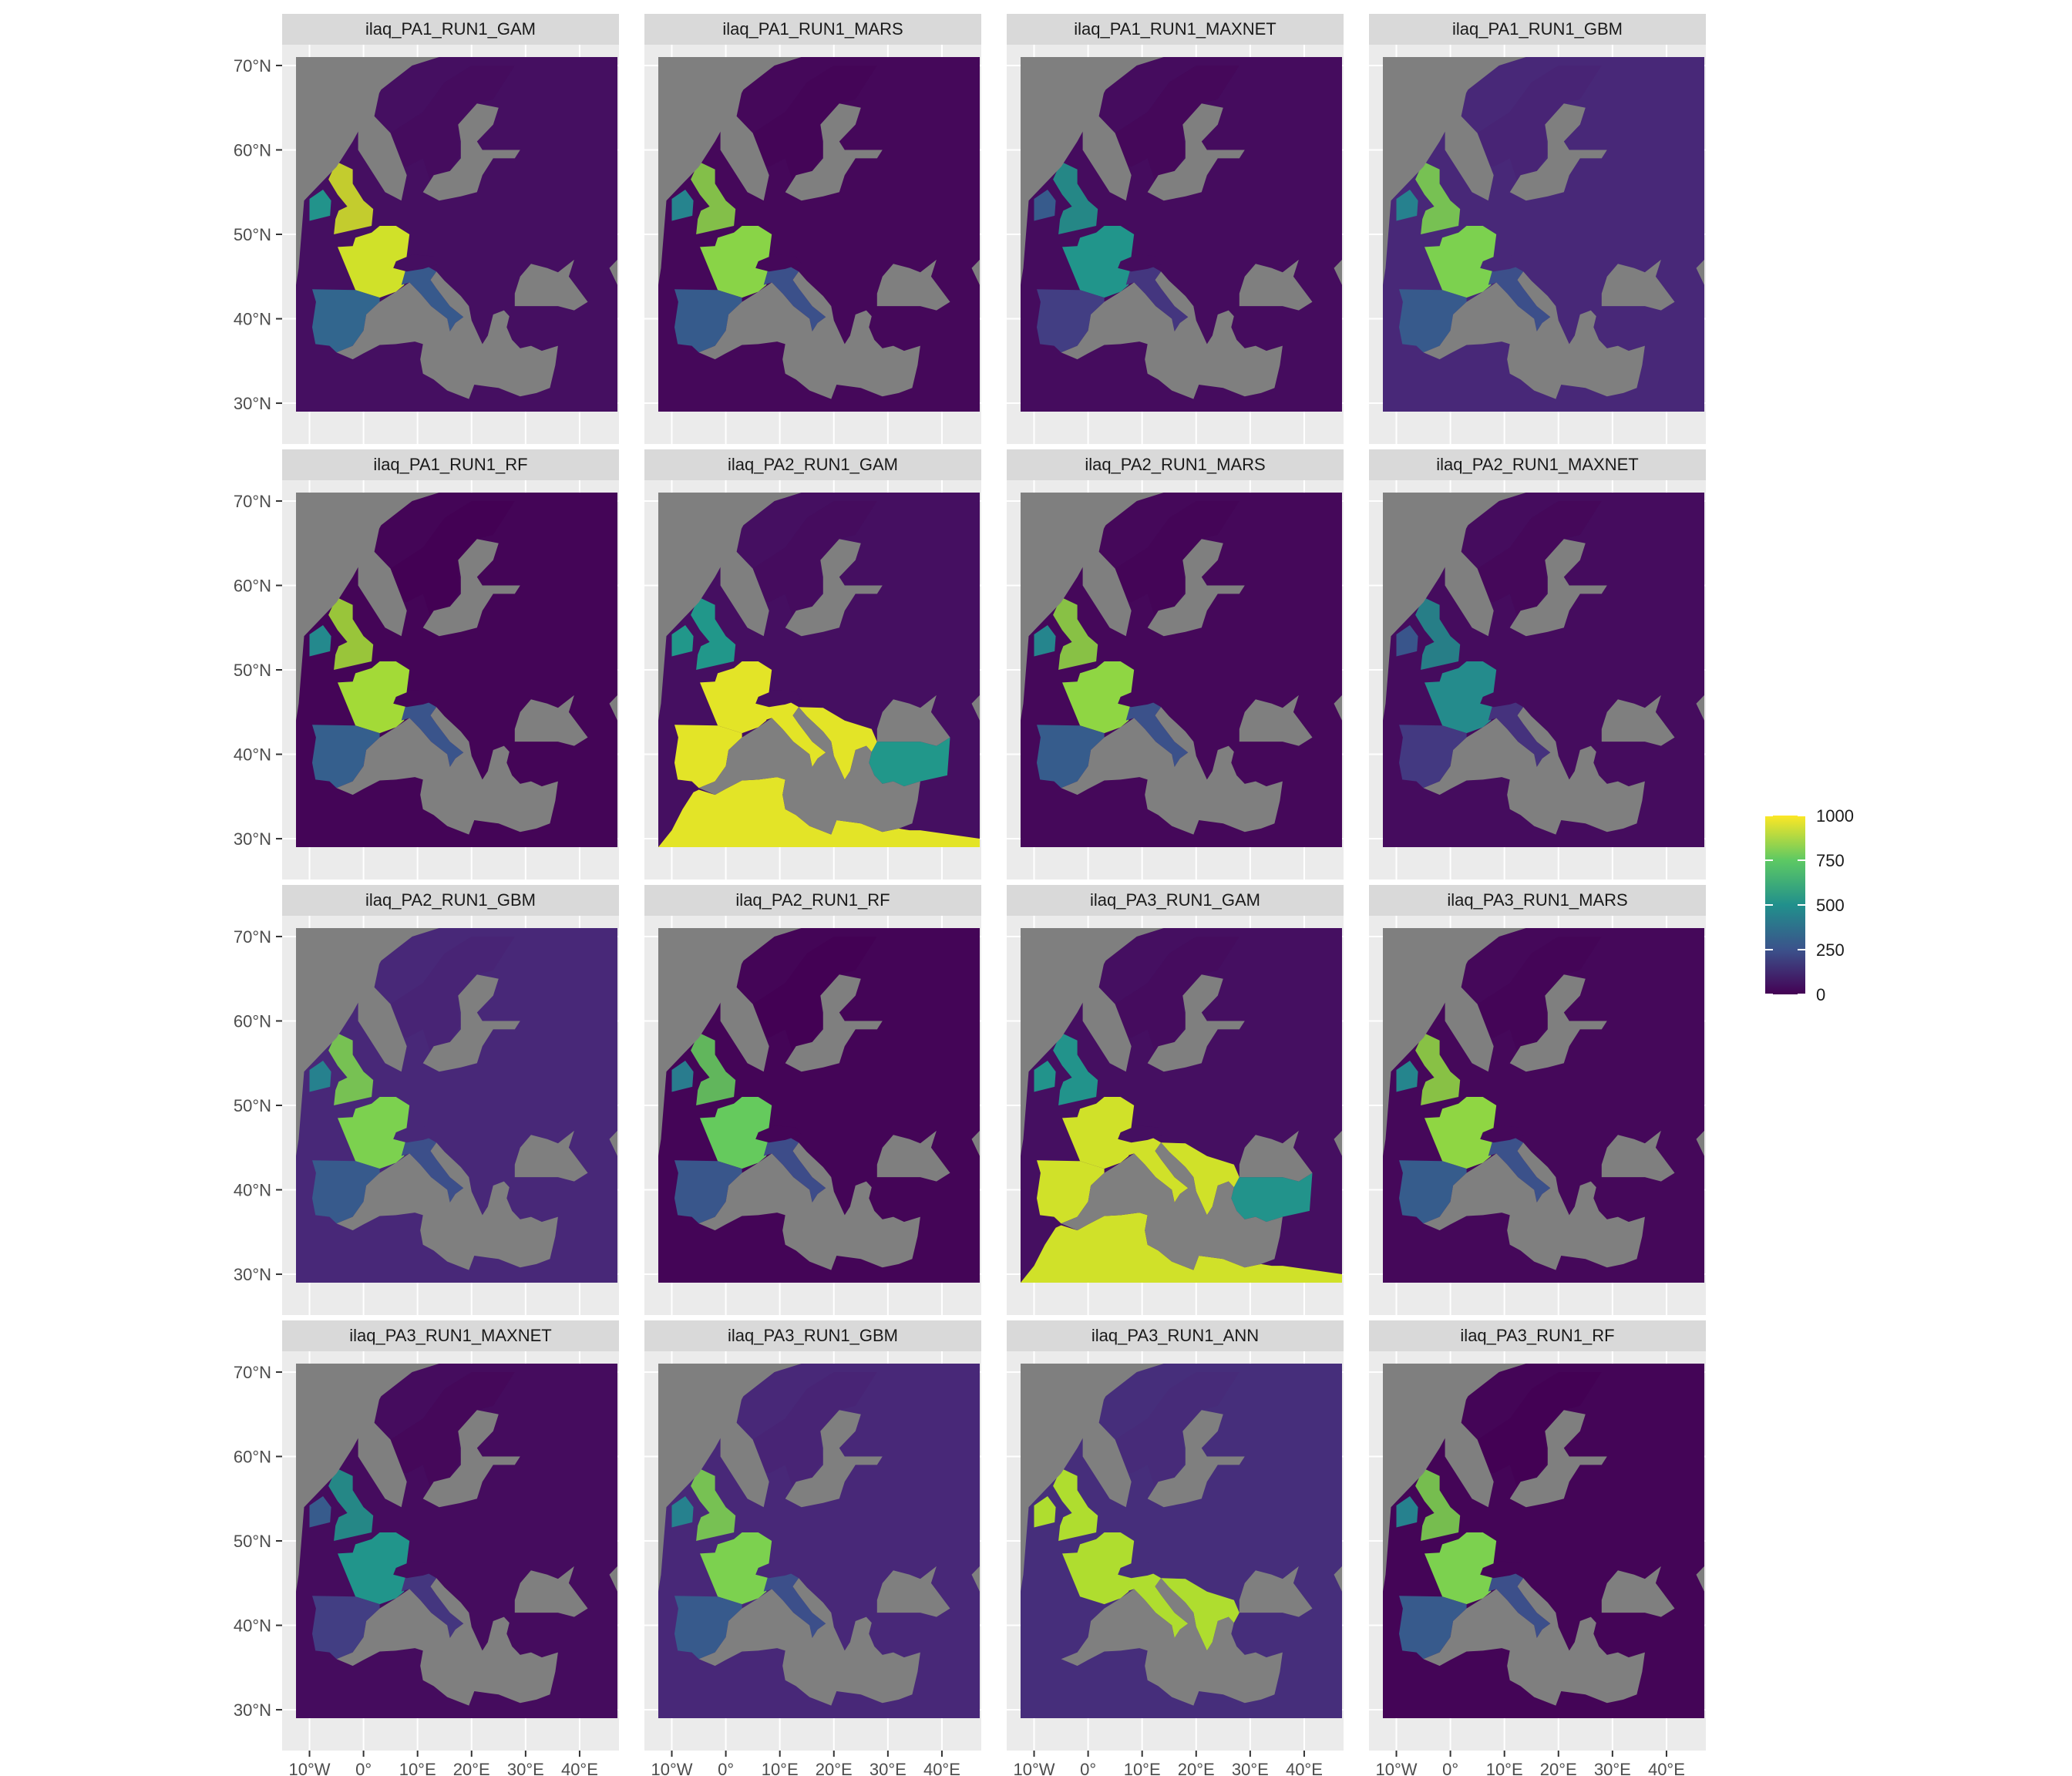 This screenshot has width=2072, height=1776. What do you see at coordinates (1396, 1768) in the screenshot?
I see `x-tick-label: 10°W` at bounding box center [1396, 1768].